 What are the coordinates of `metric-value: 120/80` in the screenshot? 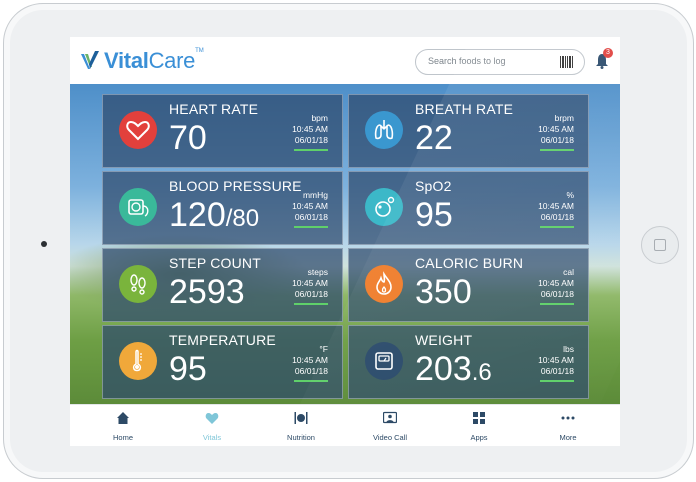 It's located at (214, 215).